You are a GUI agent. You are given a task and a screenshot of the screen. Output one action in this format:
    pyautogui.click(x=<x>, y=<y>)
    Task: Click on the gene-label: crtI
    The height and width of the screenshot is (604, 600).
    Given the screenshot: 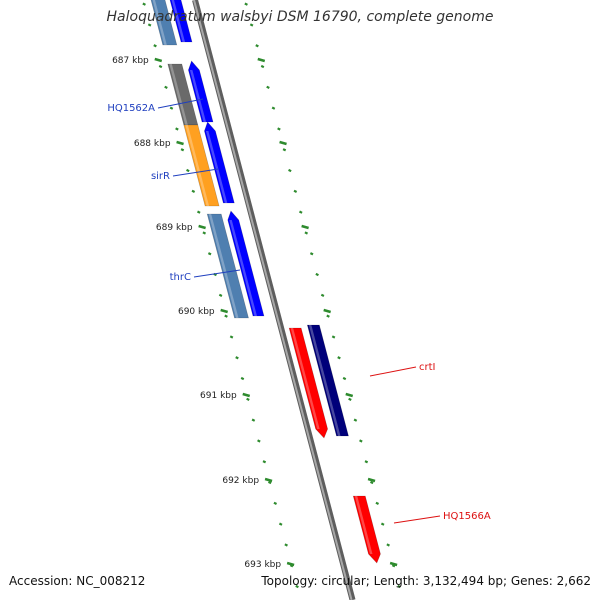 What is the action you would take?
    pyautogui.click(x=427, y=367)
    